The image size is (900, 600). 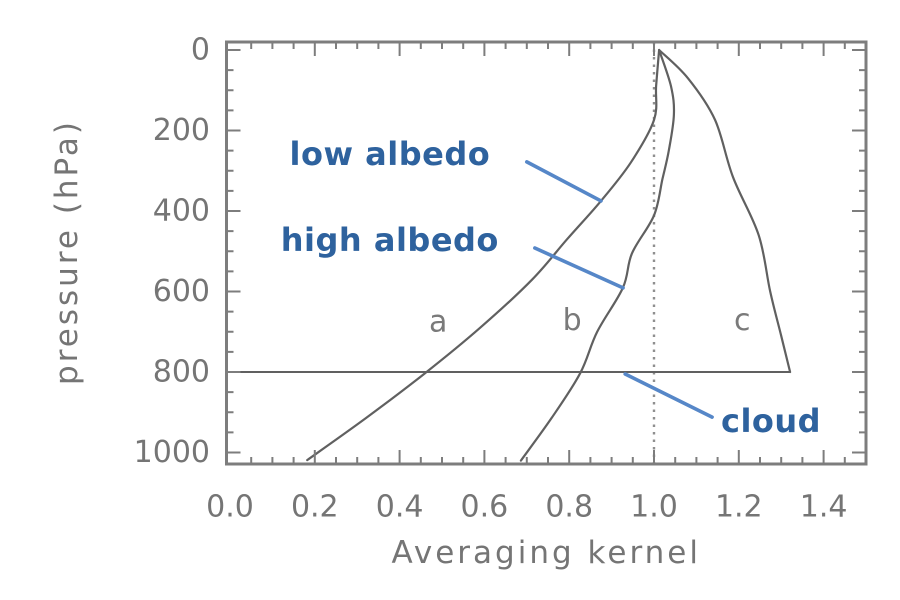 What do you see at coordinates (389, 154) in the screenshot?
I see `annotation-label-low-albedo: low albedo` at bounding box center [389, 154].